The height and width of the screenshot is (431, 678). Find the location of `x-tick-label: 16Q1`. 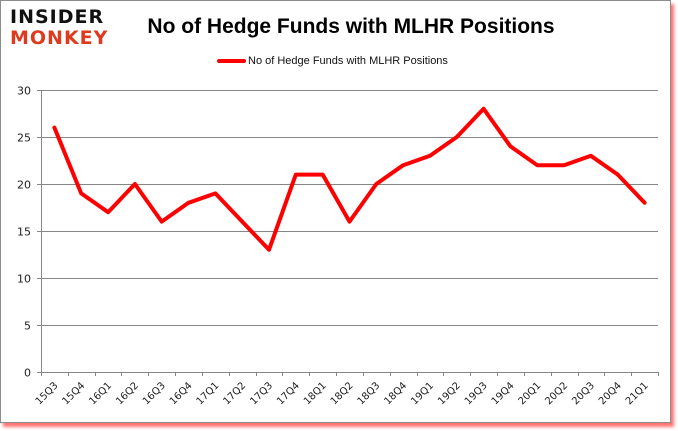

x-tick-label: 16Q1 is located at coordinates (100, 393).